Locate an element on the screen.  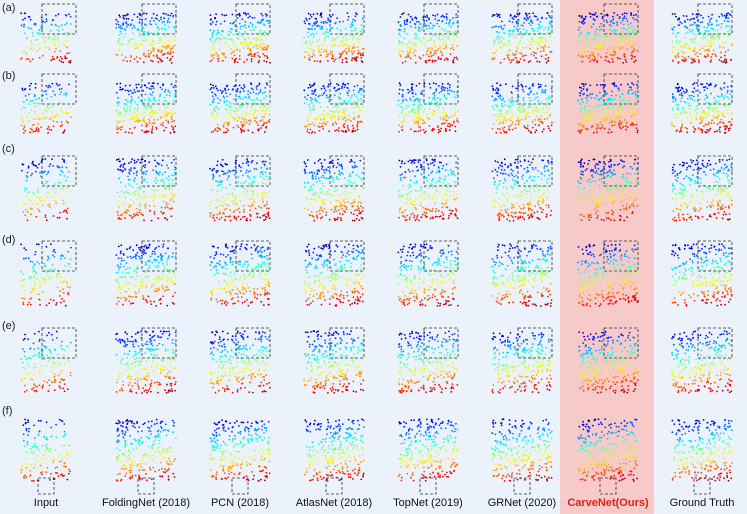
point-cloud-r4-c4 is located at coordinates (428, 360).